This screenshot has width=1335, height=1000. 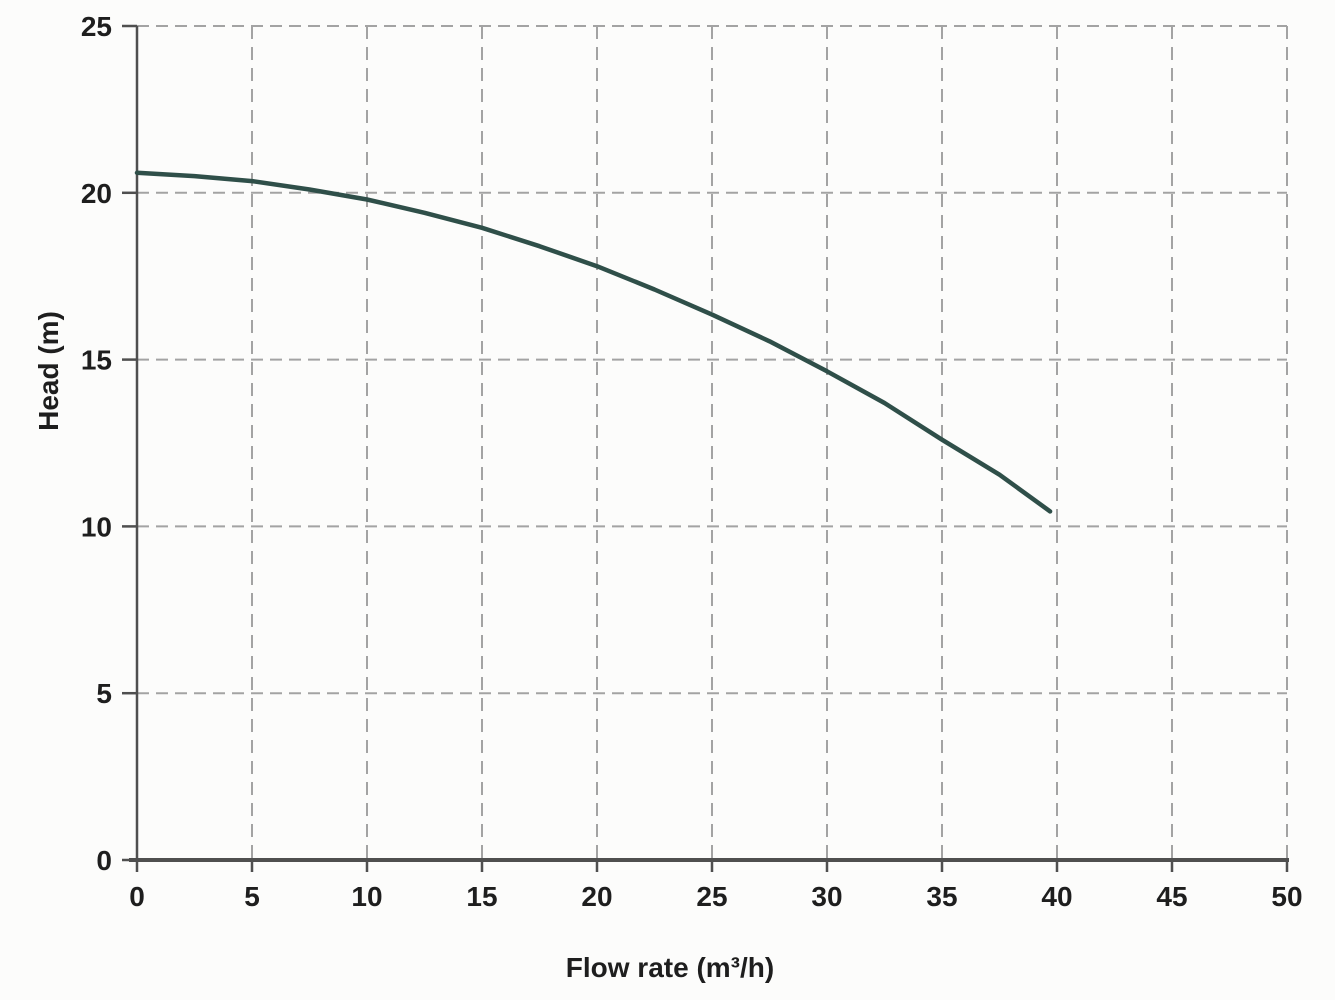 I want to click on y-tick-label: 10, so click(x=96, y=526).